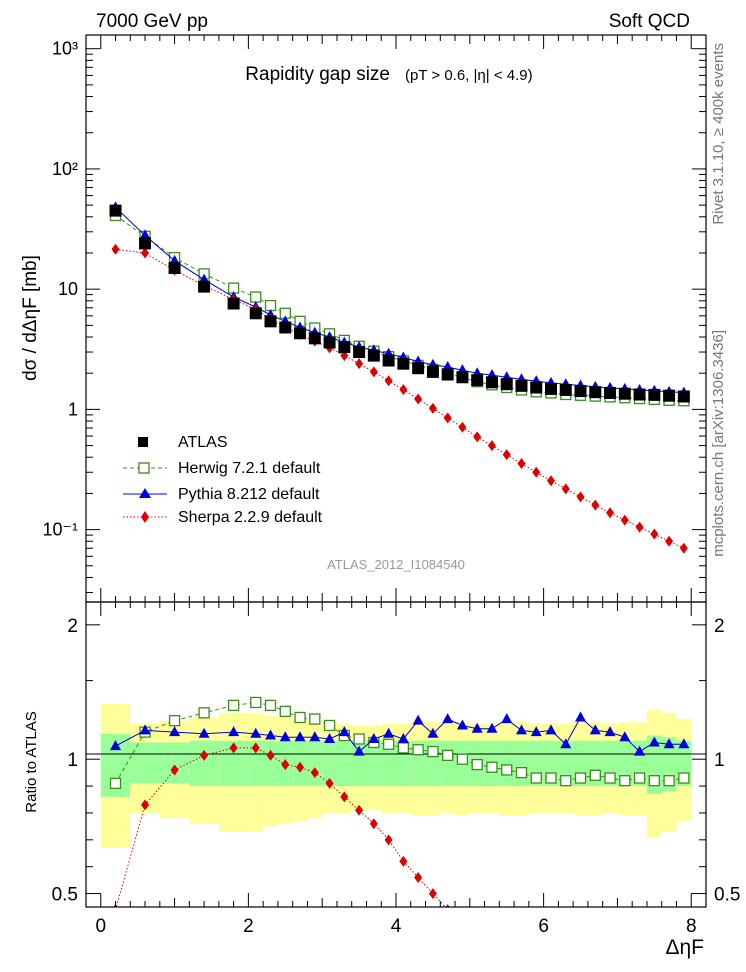 This screenshot has width=746, height=972. What do you see at coordinates (152, 21) in the screenshot?
I see `header-left: 7000 GeV pp` at bounding box center [152, 21].